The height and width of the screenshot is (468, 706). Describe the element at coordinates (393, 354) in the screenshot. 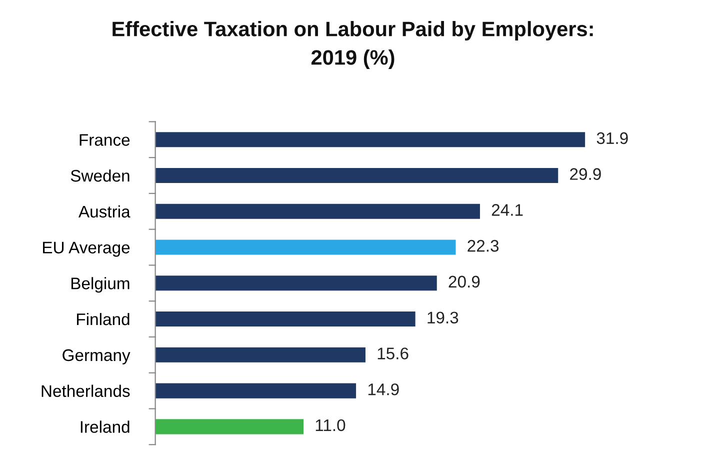

I see `data-label: 15.6` at that location.